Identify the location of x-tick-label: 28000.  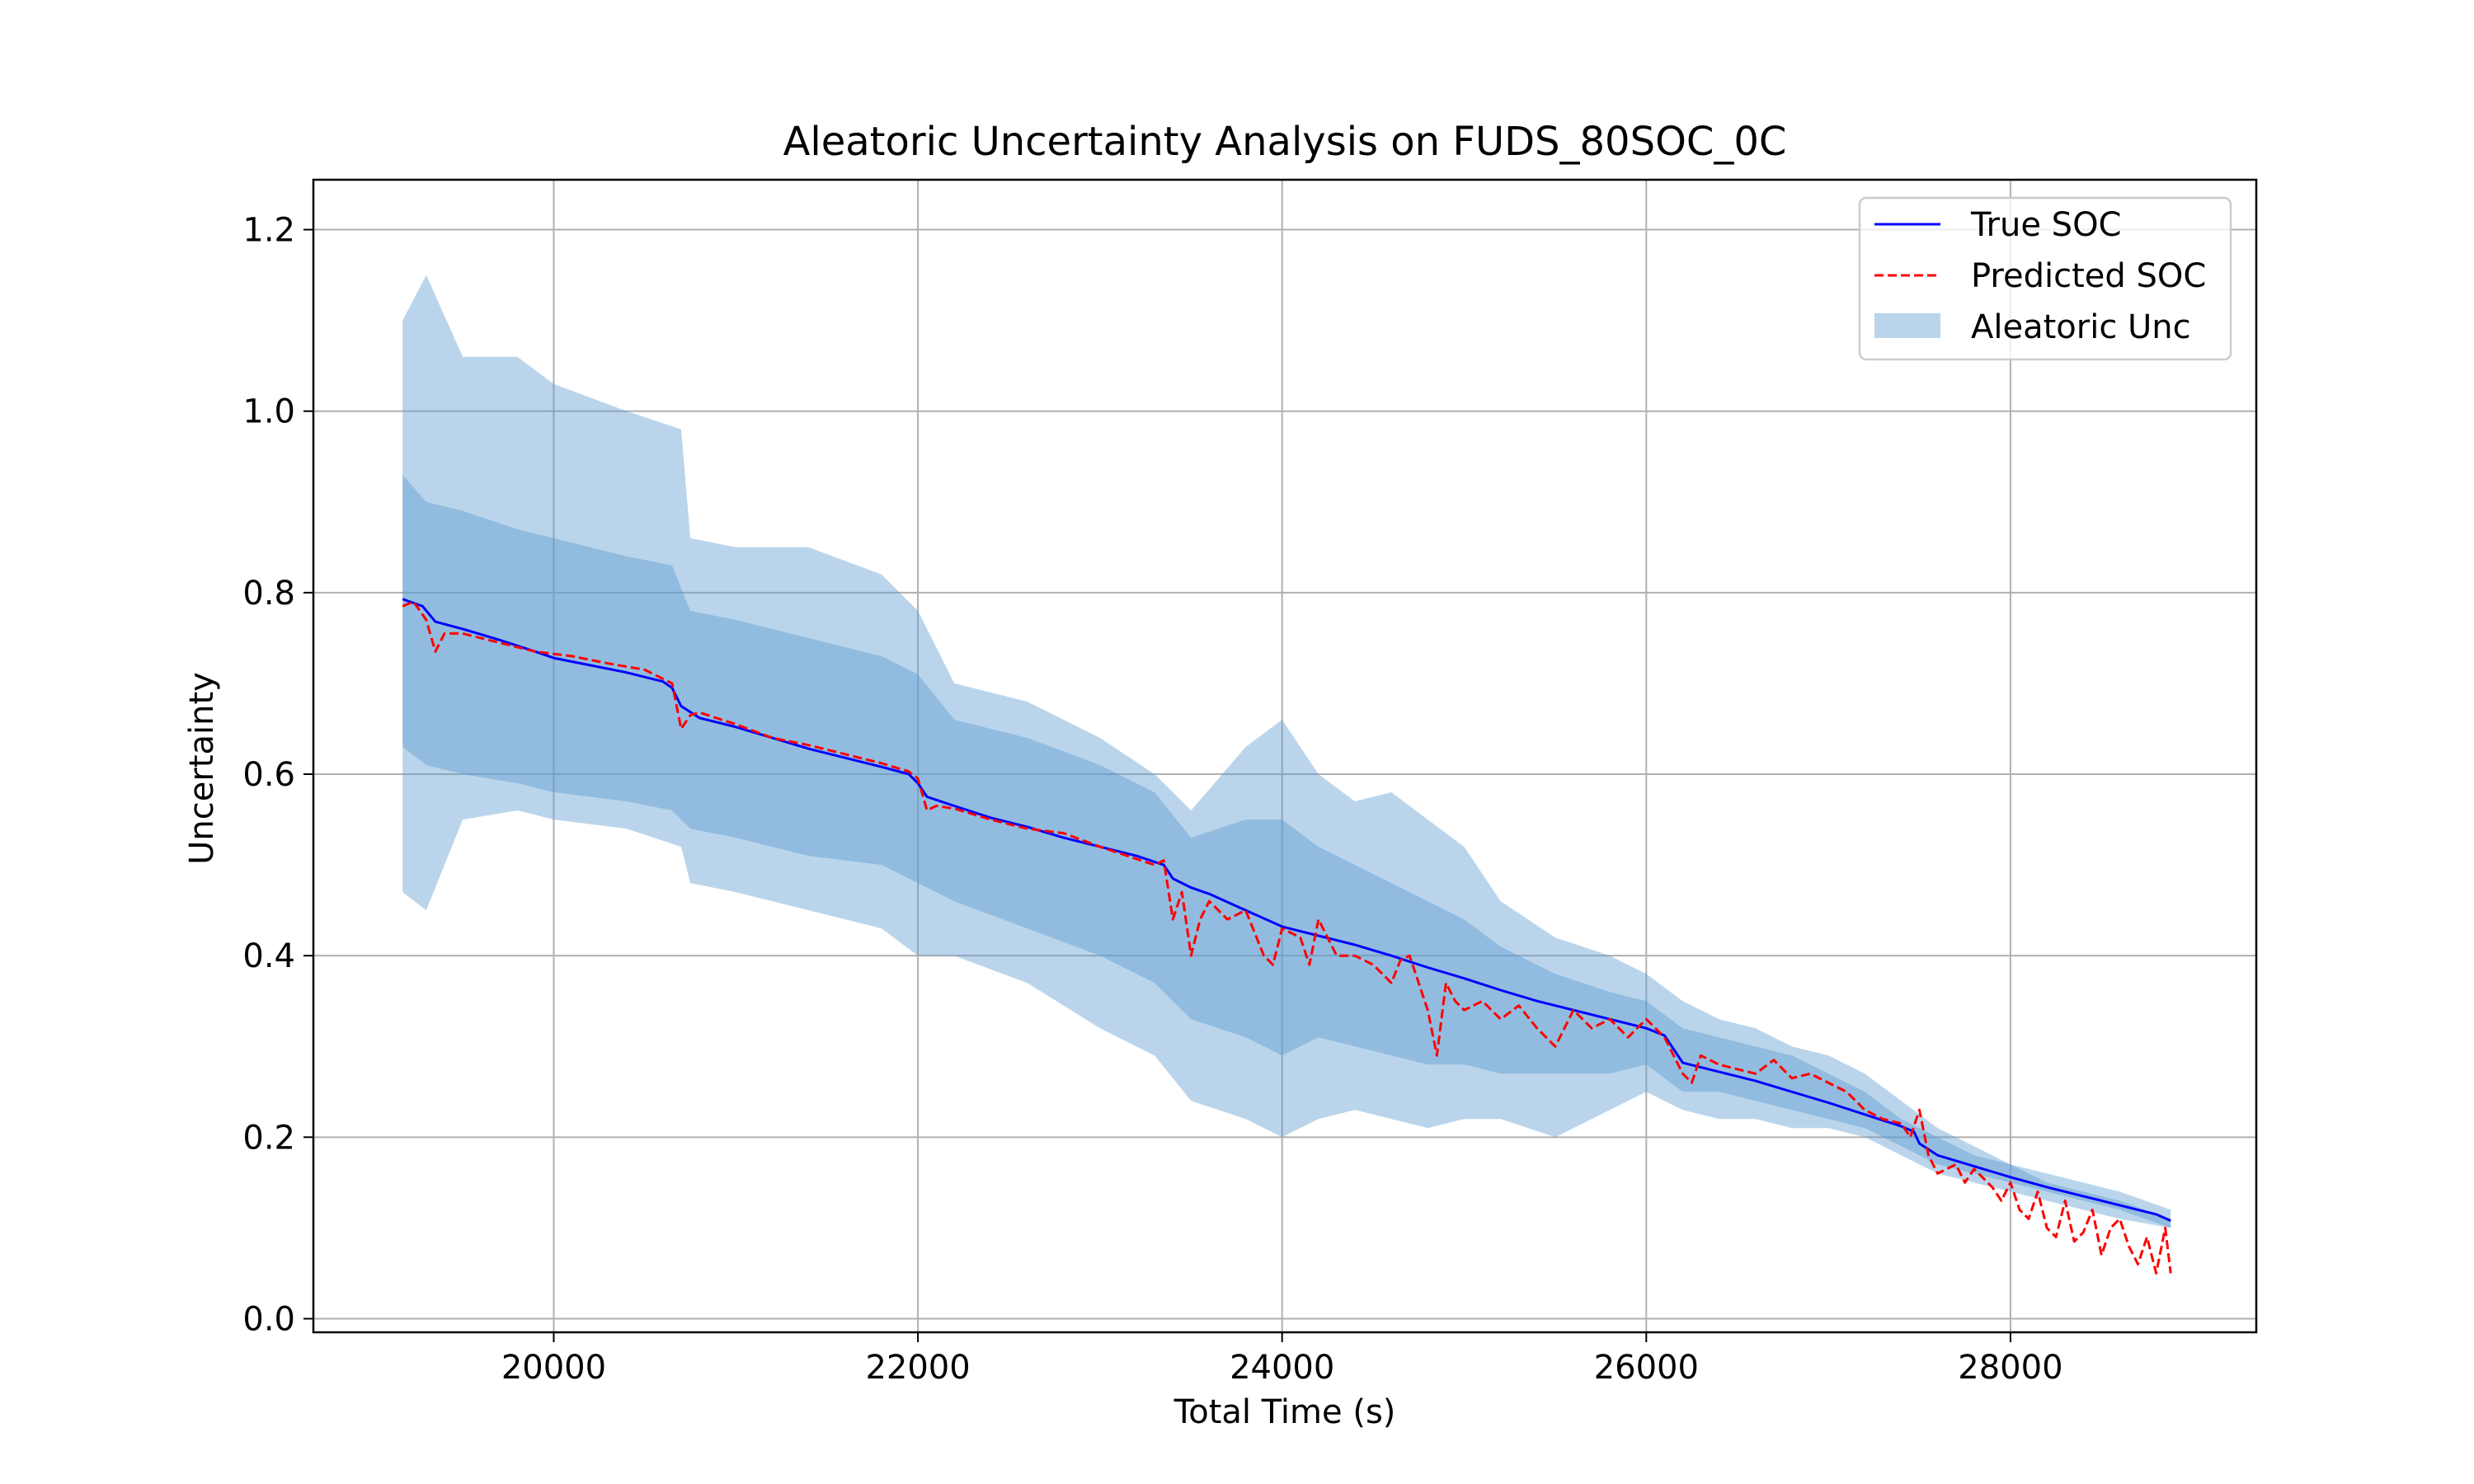
(2010, 1368).